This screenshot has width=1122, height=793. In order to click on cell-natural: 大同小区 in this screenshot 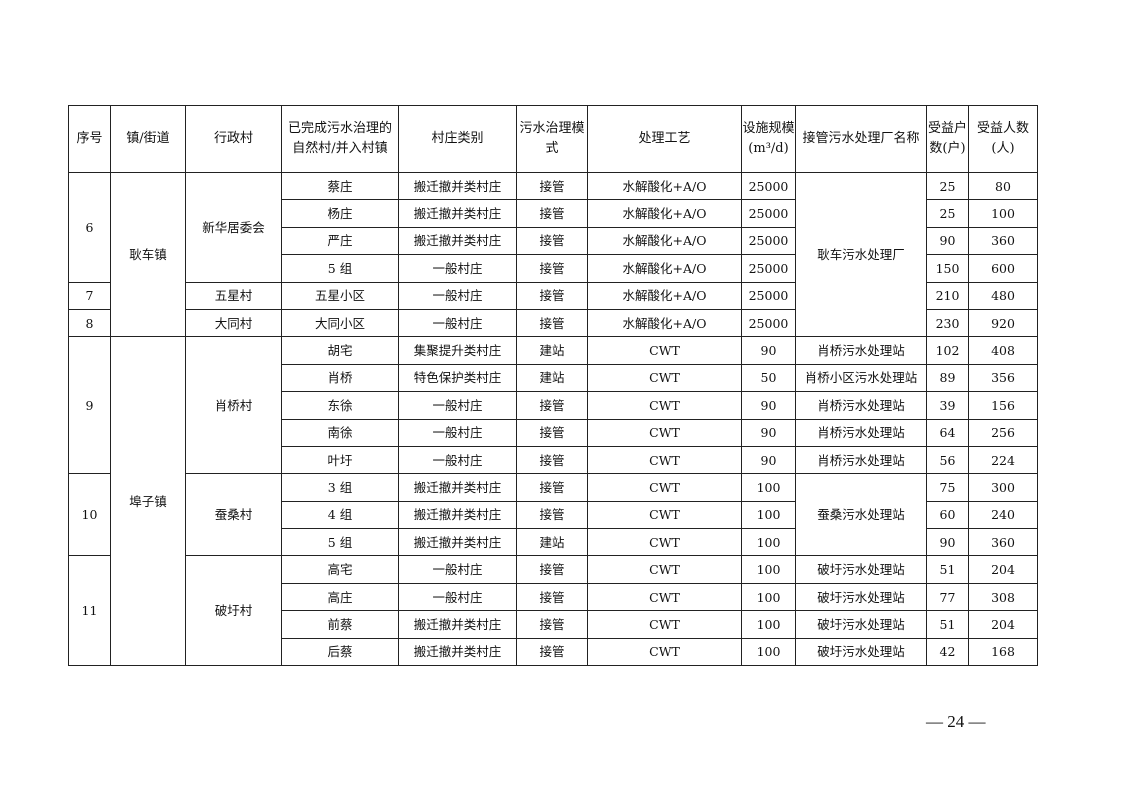, I will do `click(340, 323)`.